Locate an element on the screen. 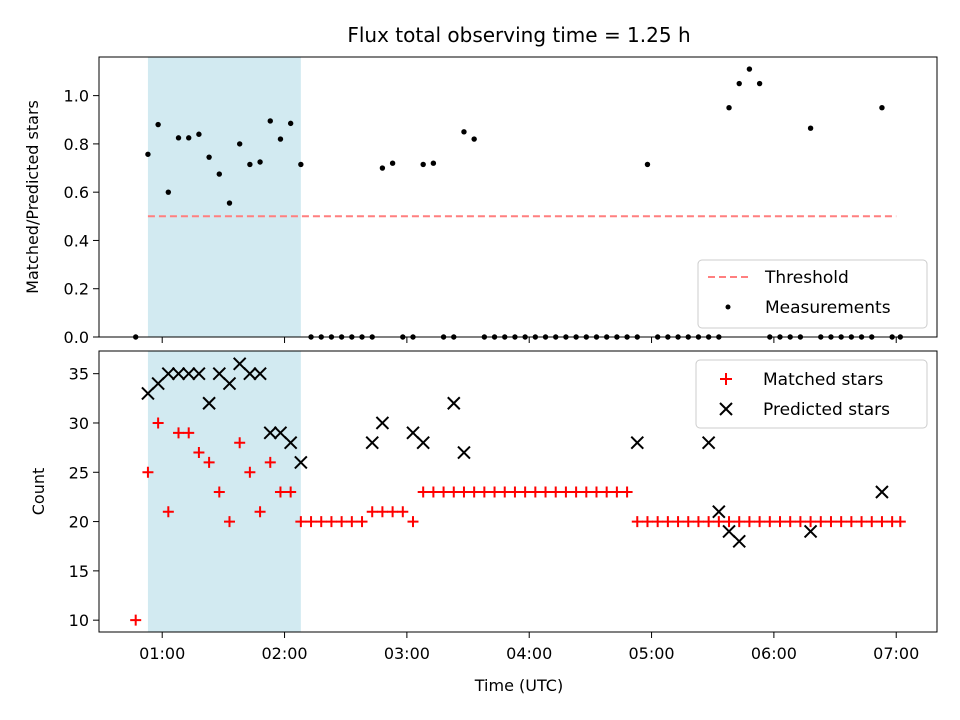  legend-measurements-label: Measurements is located at coordinates (828, 308).